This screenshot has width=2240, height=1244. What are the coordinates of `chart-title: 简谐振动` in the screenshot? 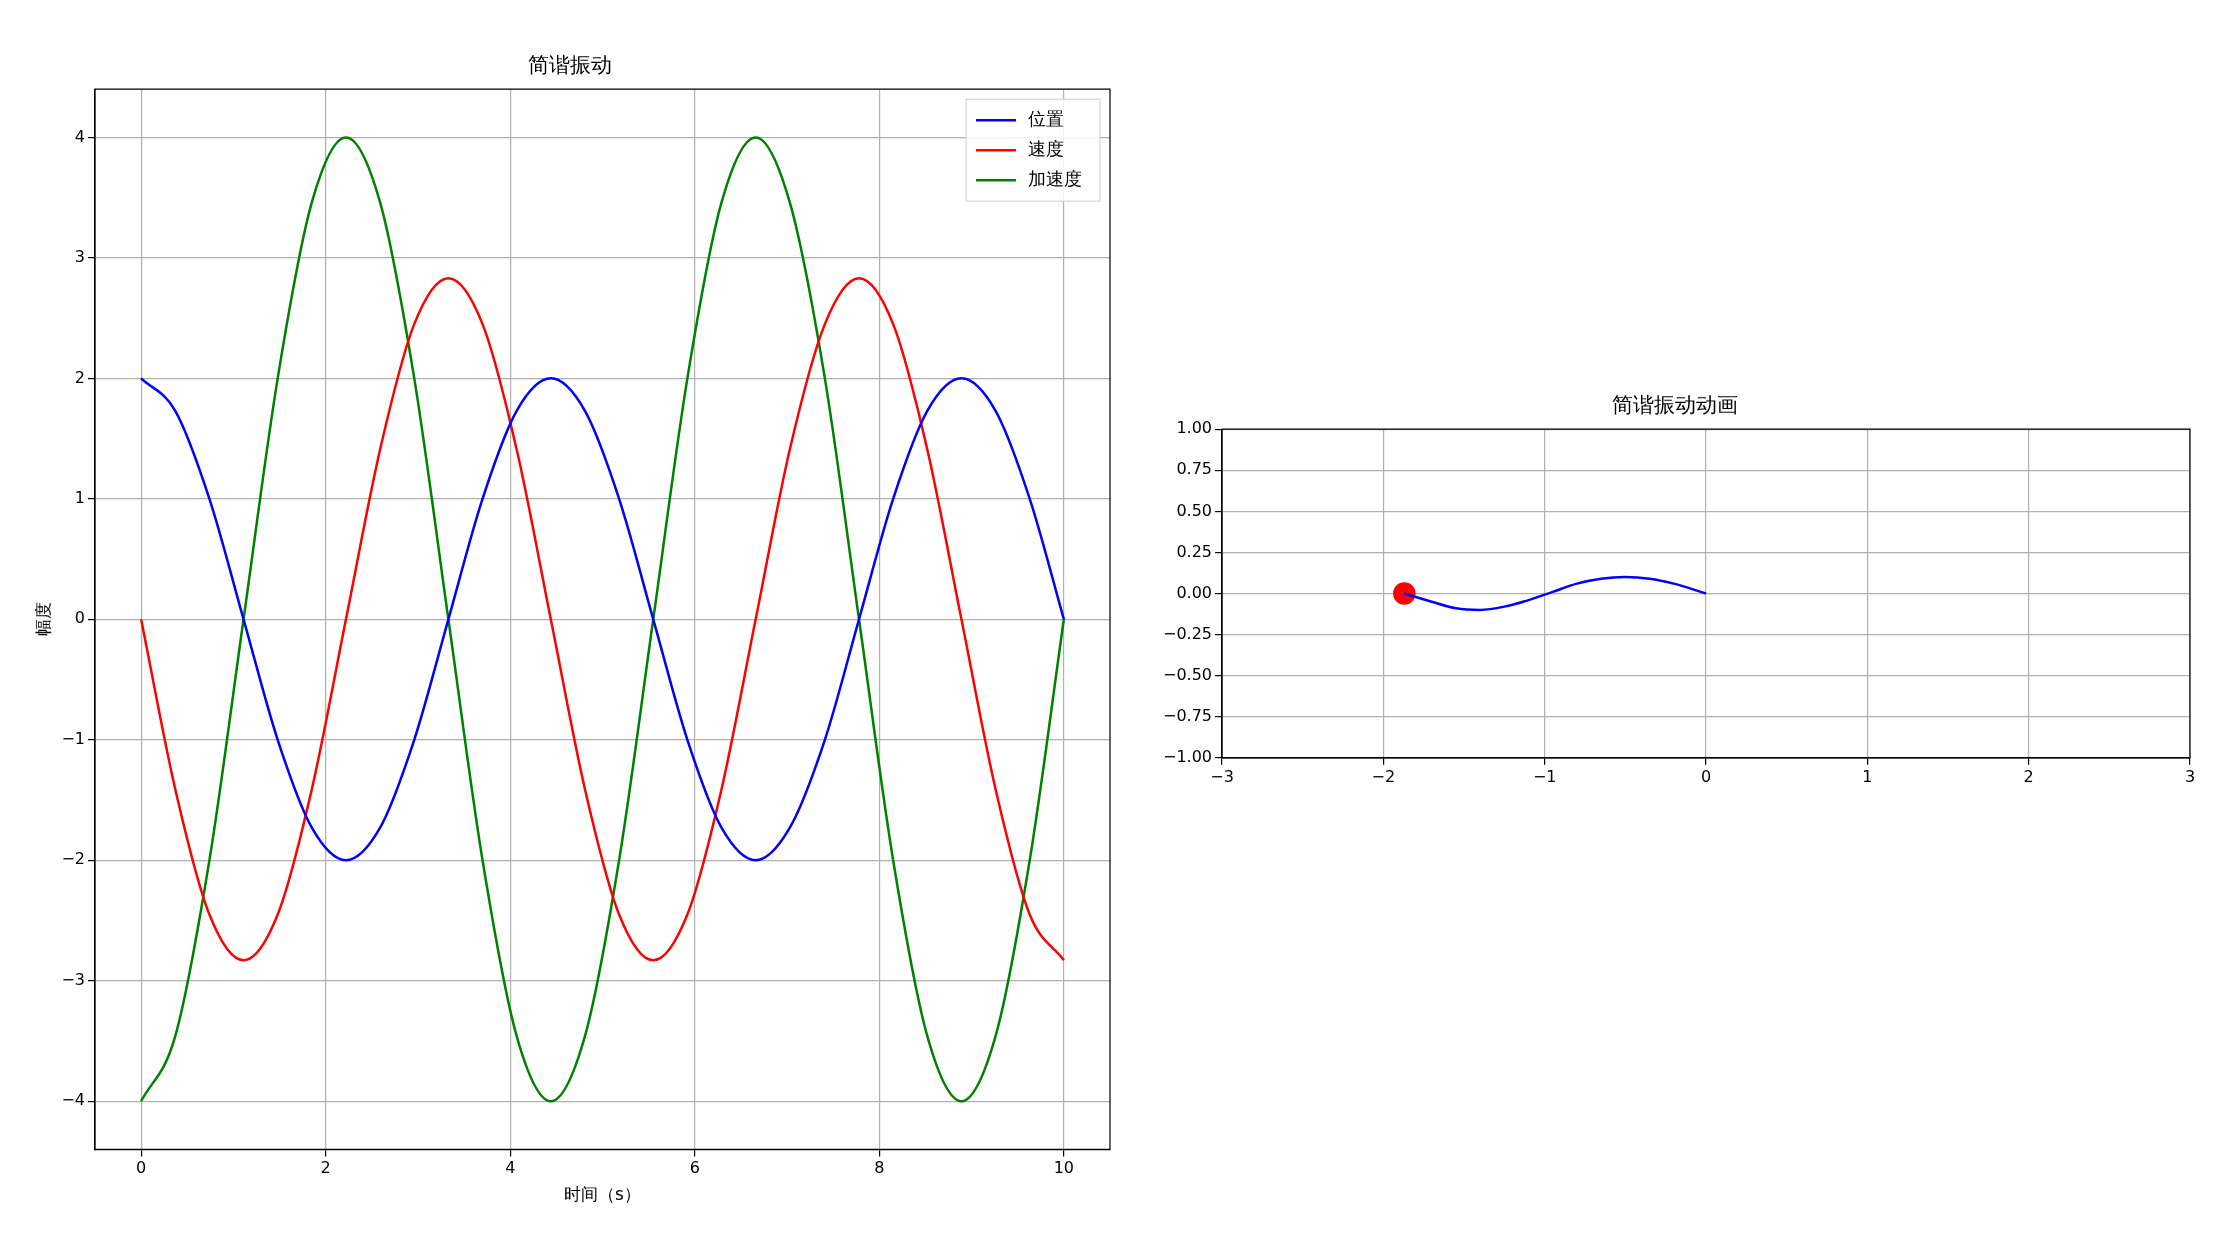 It's located at (570, 65).